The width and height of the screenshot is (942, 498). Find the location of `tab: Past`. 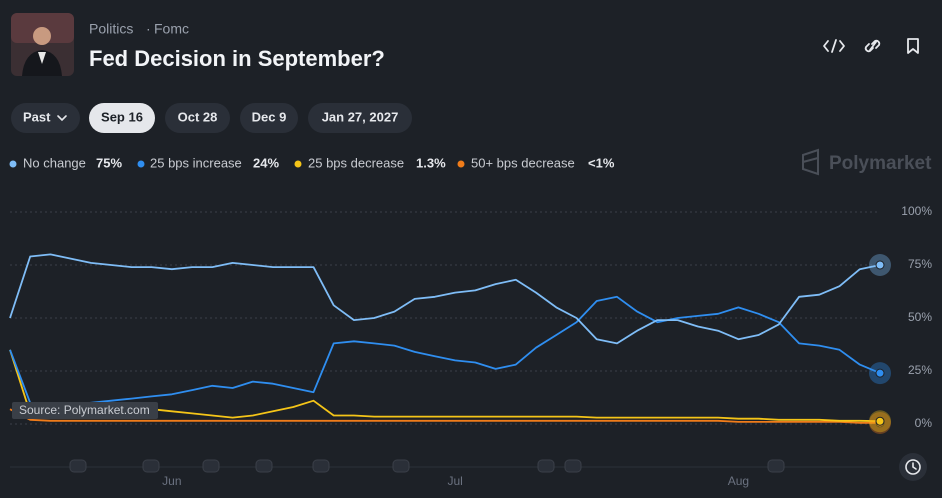

tab: Past is located at coordinates (45, 118).